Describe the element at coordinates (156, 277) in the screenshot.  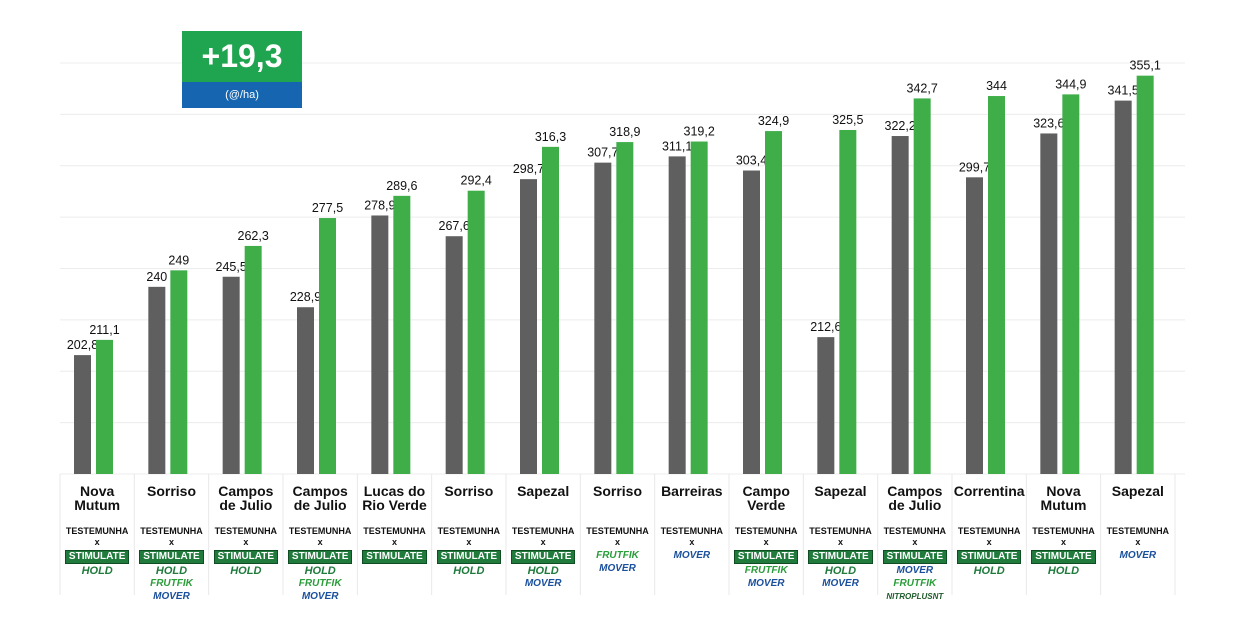
I see `value-label: 240` at that location.